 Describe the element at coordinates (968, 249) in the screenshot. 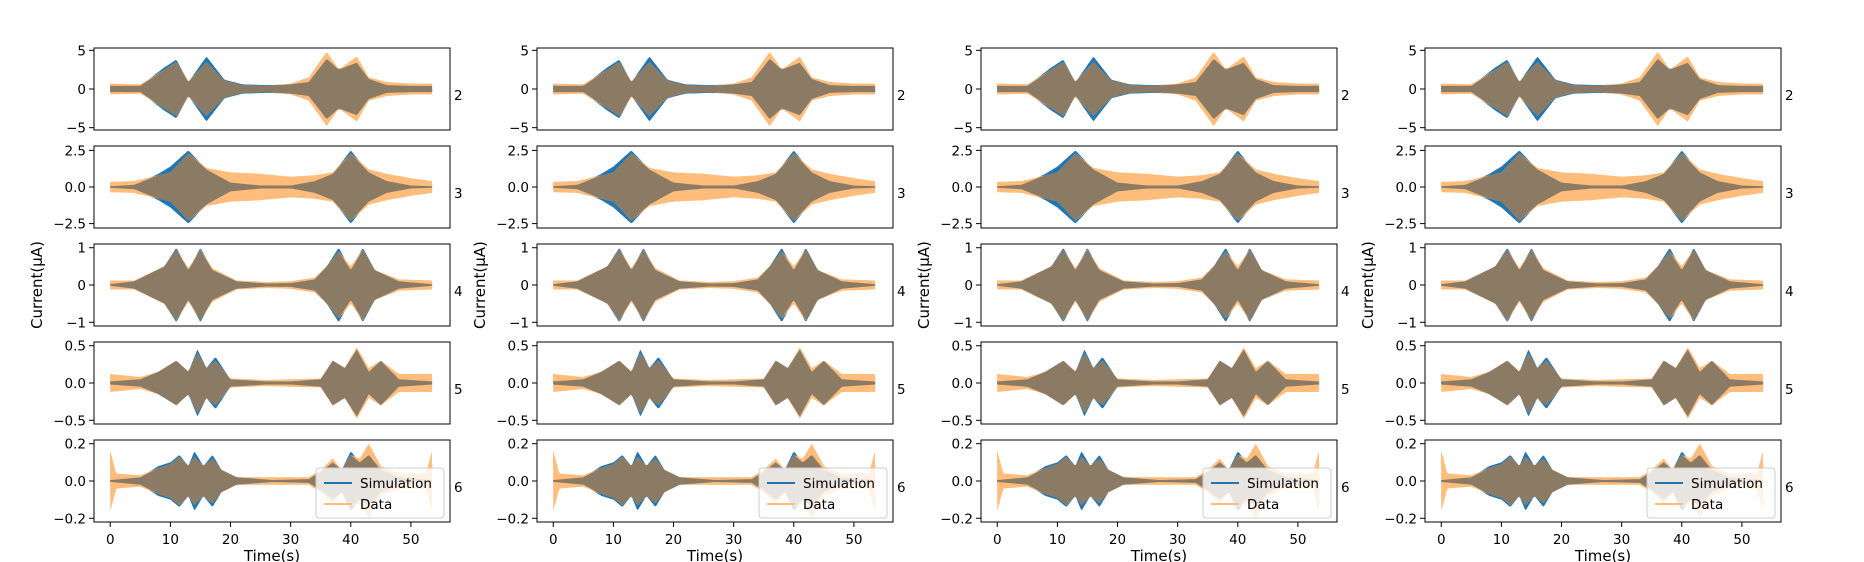

I see `y-tick-label: 1` at that location.